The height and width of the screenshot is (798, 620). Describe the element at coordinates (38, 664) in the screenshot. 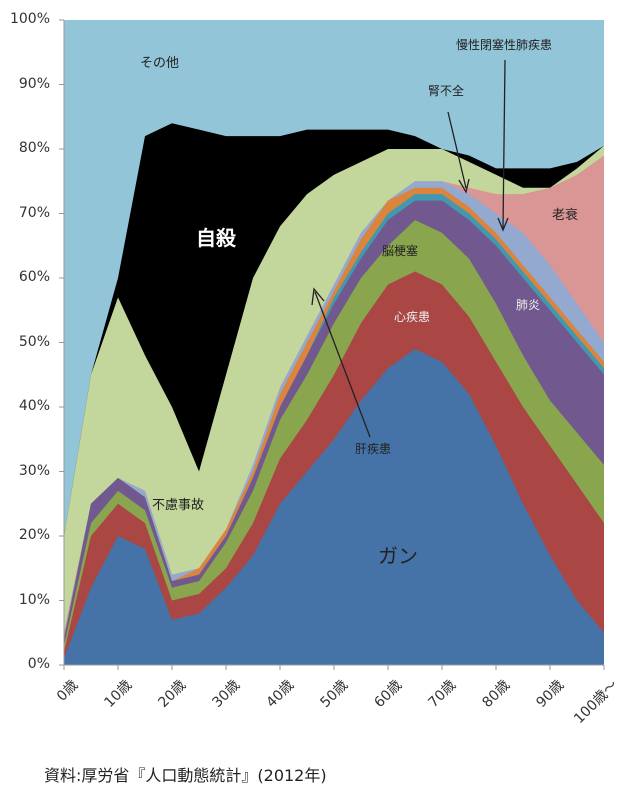

I see `y-tick-label: 0%` at that location.